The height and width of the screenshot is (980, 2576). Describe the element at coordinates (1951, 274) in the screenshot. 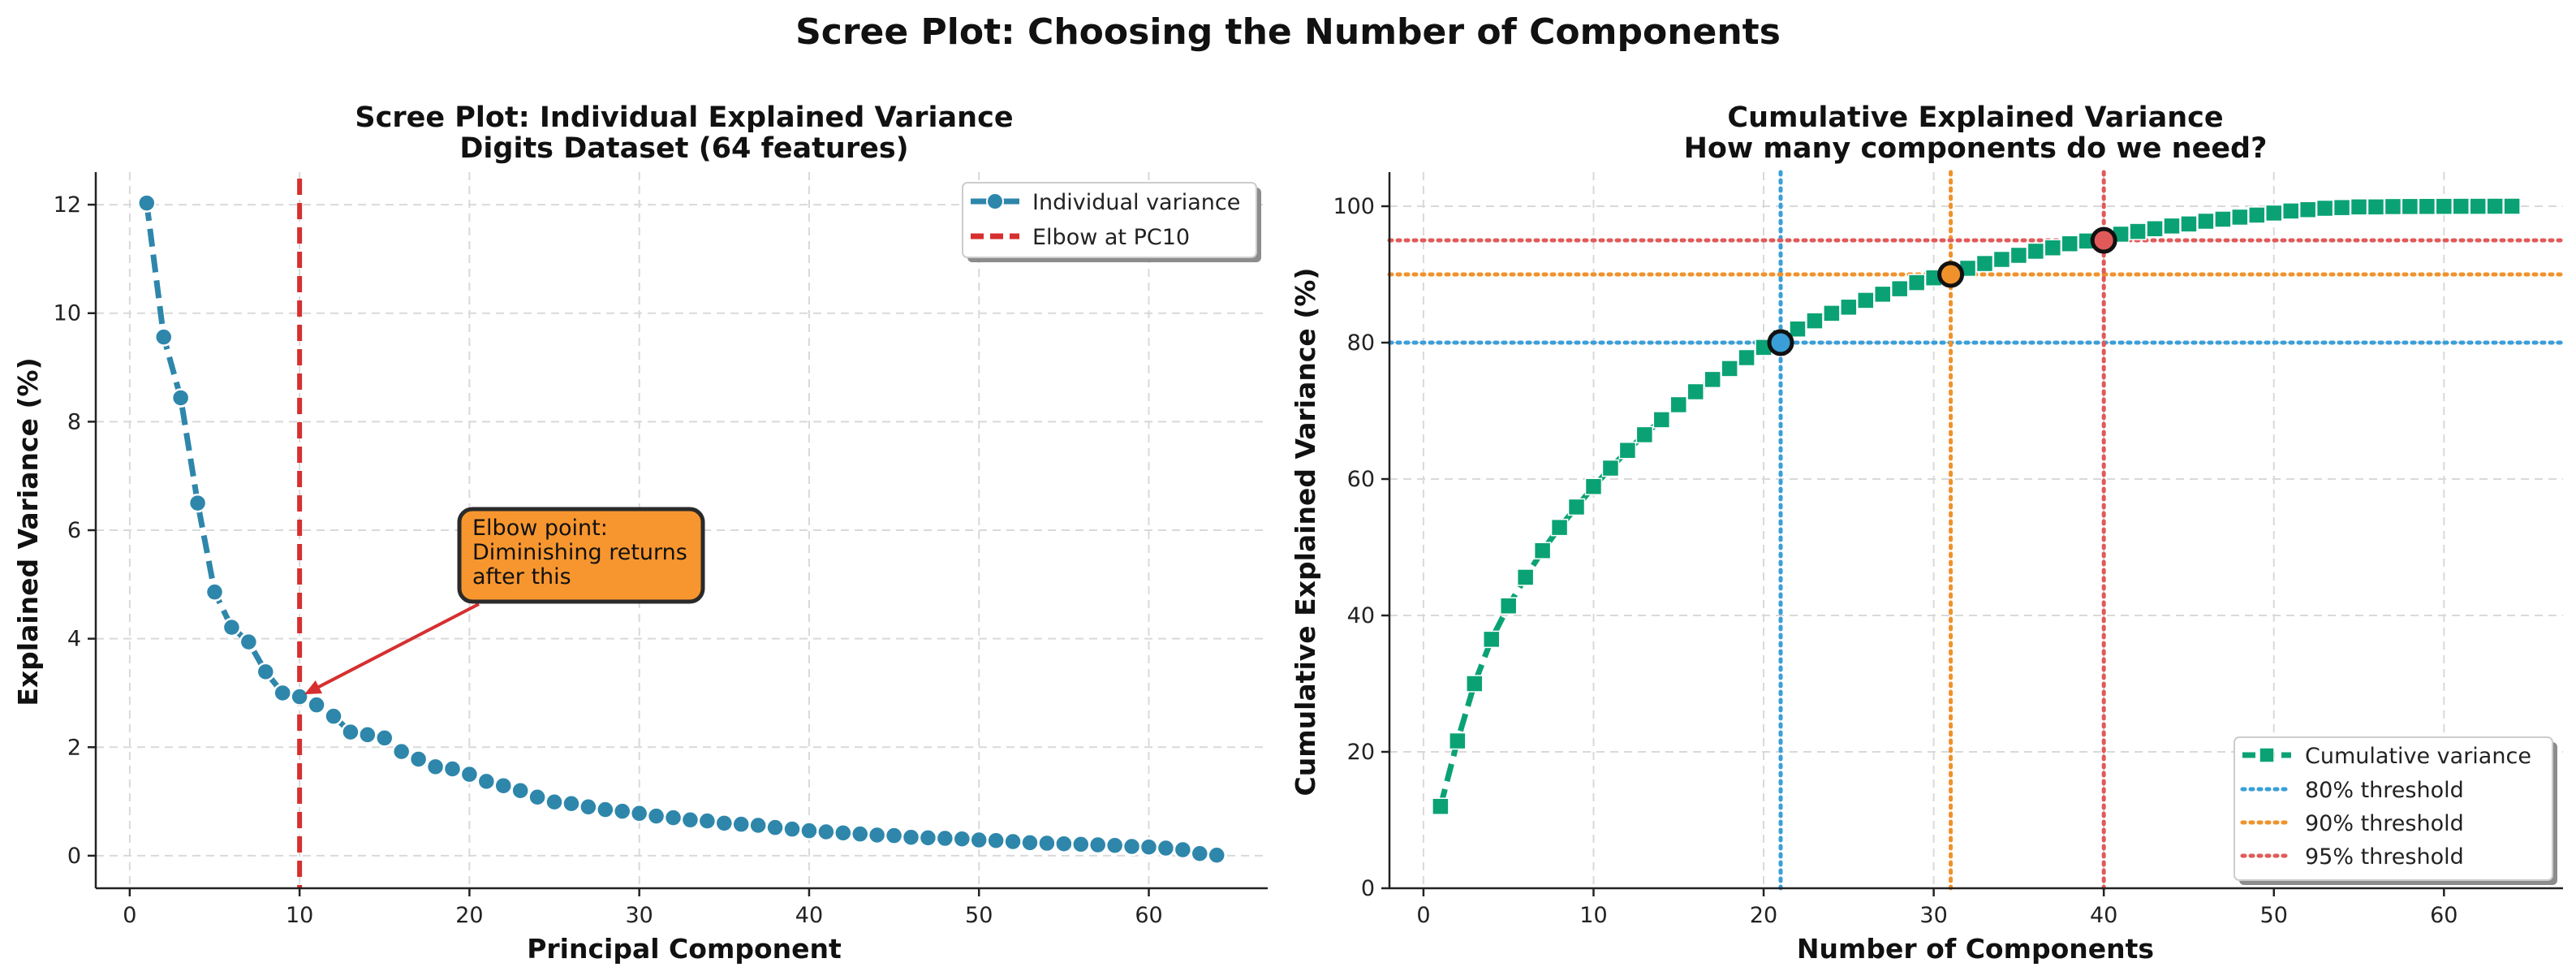

I see `threshold-90-marker` at that location.